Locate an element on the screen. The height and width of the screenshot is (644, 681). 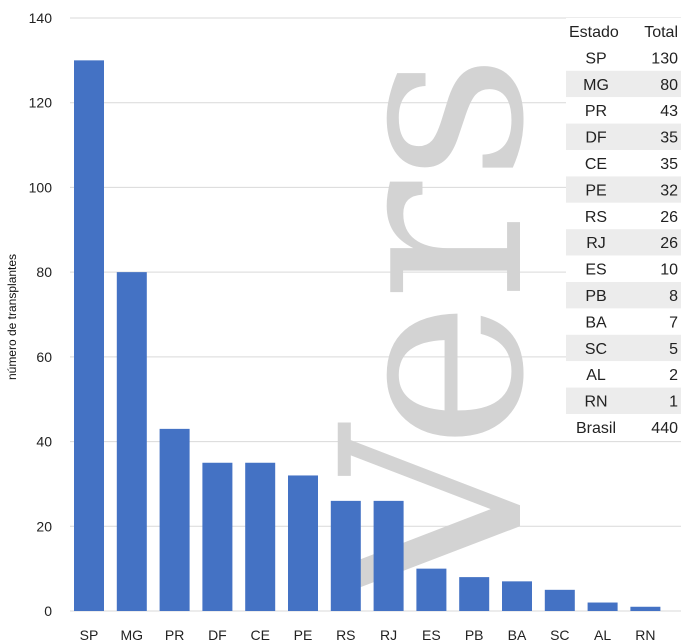
bar-rn is located at coordinates (645, 608).